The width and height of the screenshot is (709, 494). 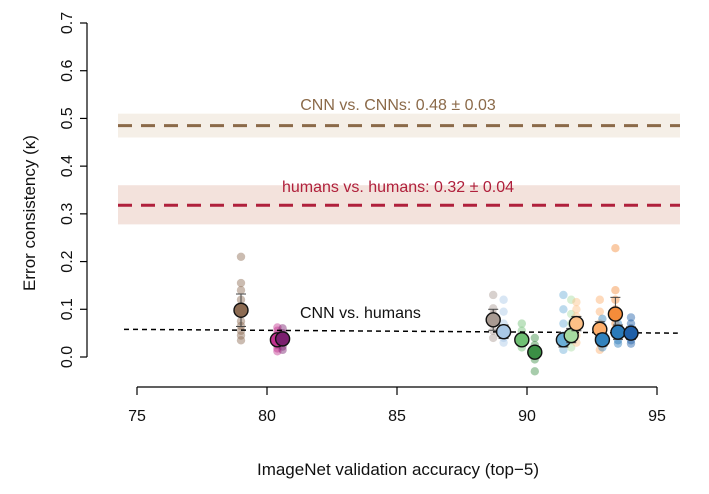 I want to click on y-tick-label: 0.1, so click(x=67, y=309).